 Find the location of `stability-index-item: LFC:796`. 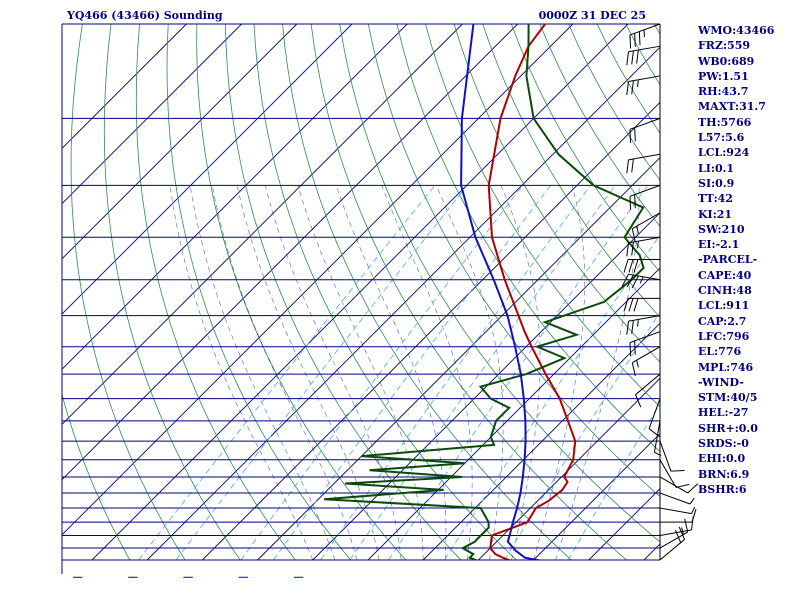

stability-index-item: LFC:796 is located at coordinates (724, 336).